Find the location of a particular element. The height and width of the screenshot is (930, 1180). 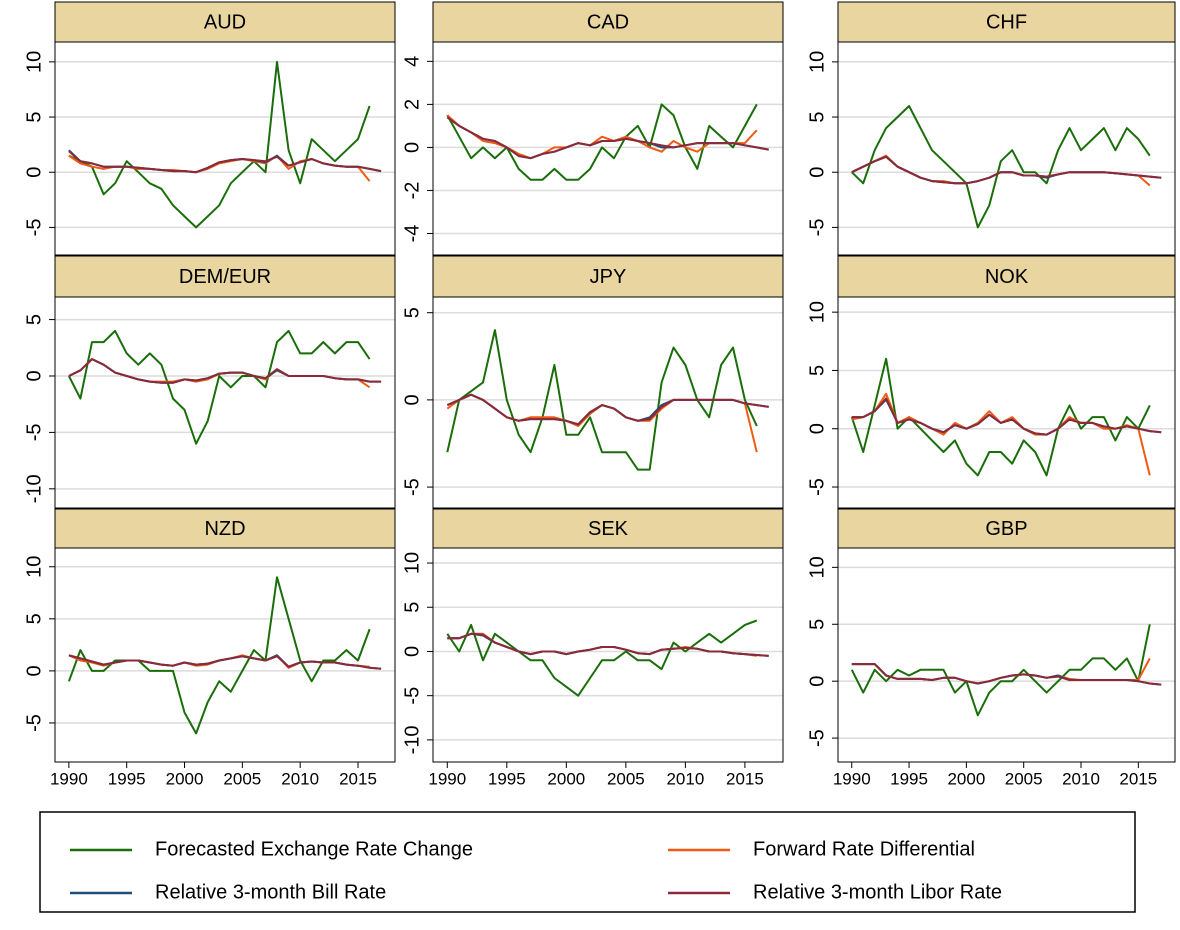

panel-title: NOK is located at coordinates (1007, 277).